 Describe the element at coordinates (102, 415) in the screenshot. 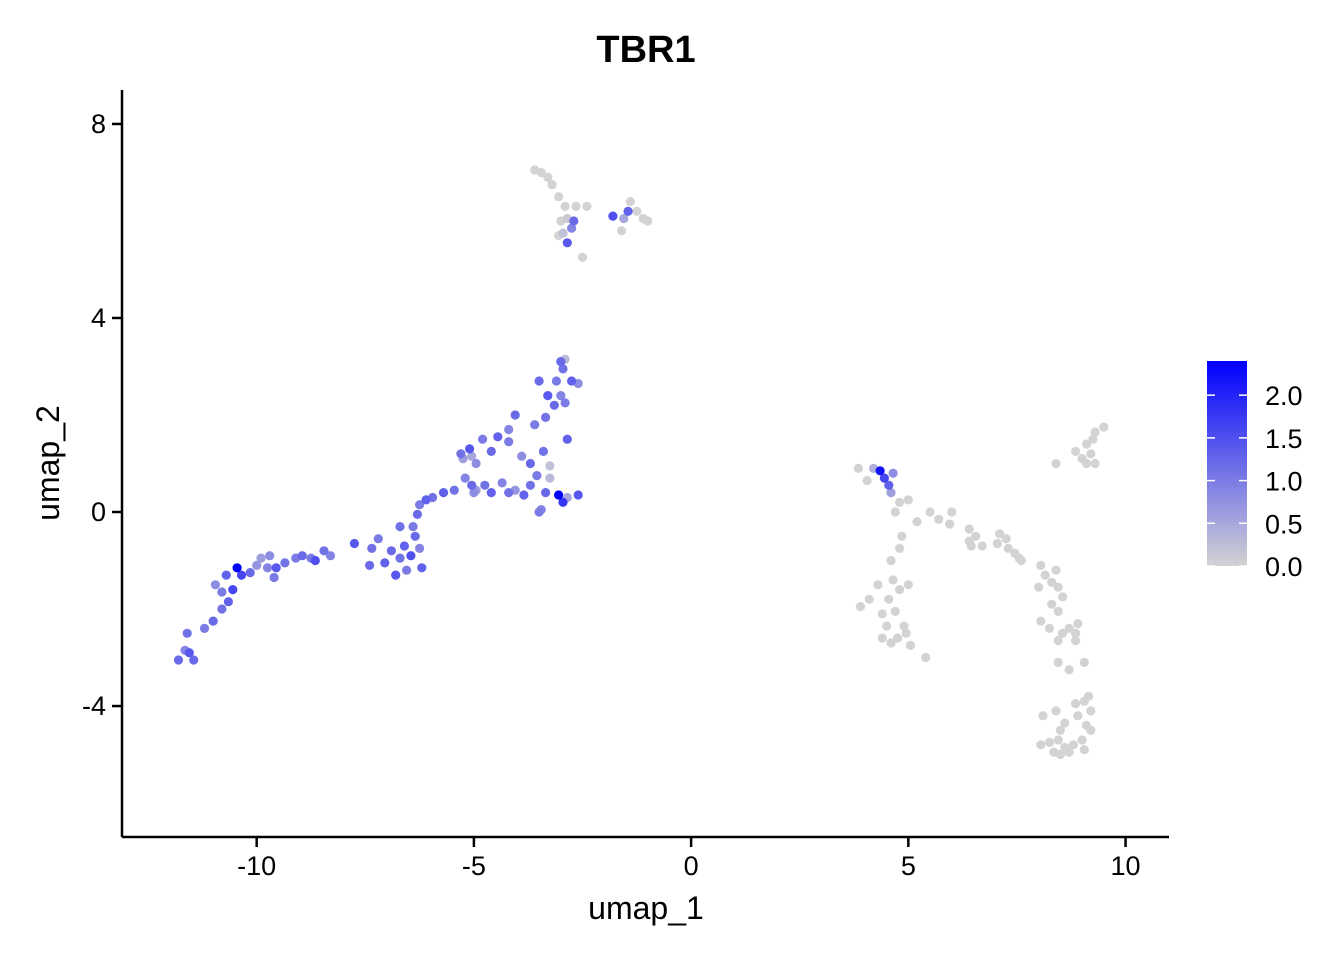

I see `y-axis-ticks: -4 0 4 8` at that location.